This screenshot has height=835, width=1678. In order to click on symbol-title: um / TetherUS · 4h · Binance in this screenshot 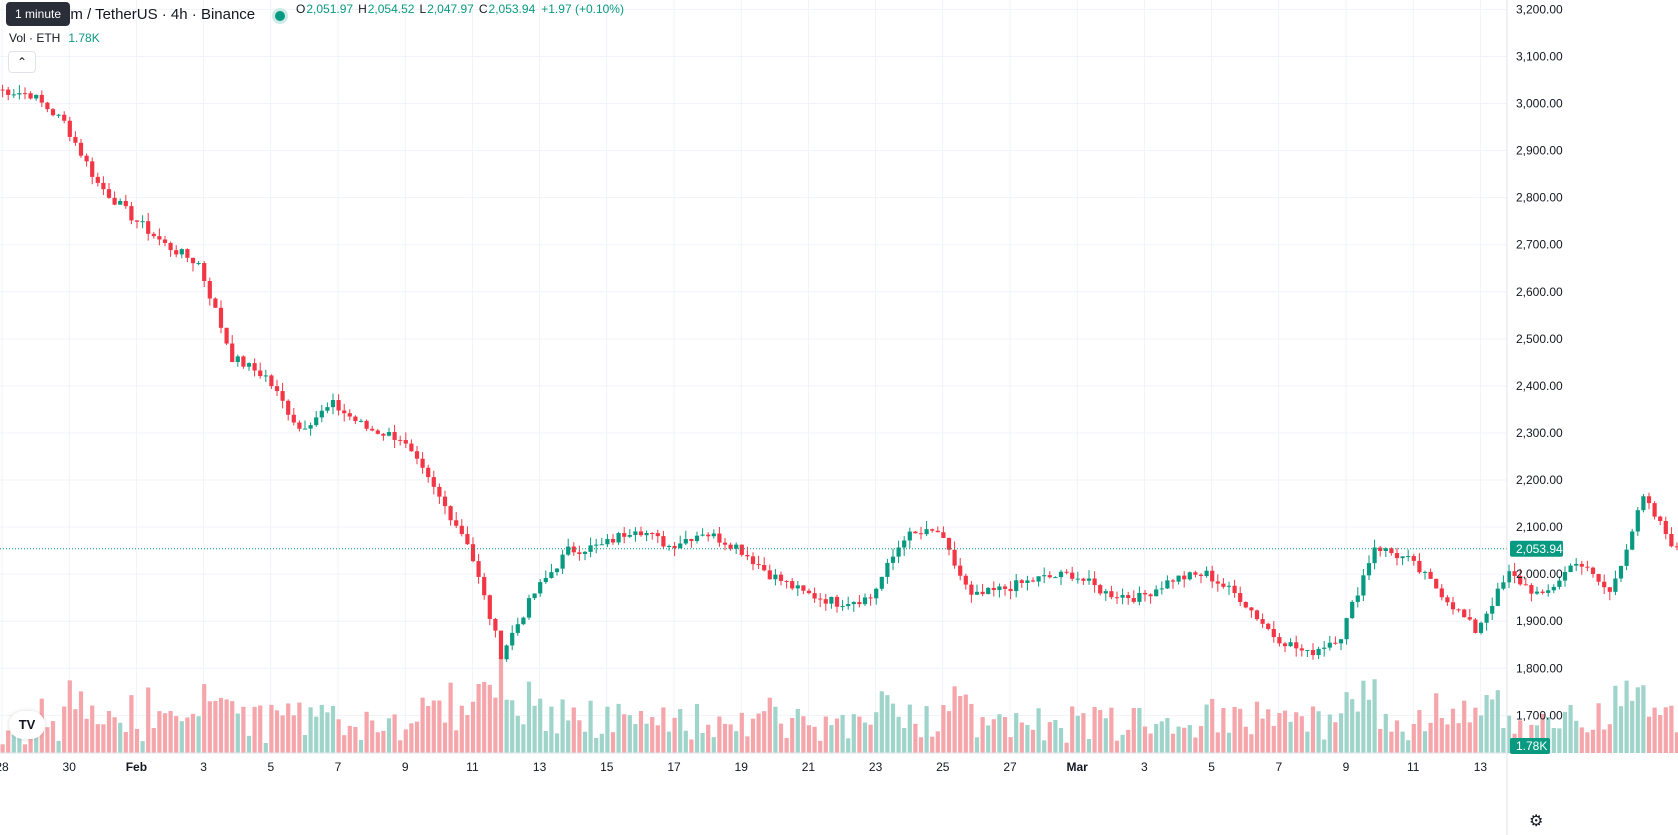, I will do `click(159, 14)`.